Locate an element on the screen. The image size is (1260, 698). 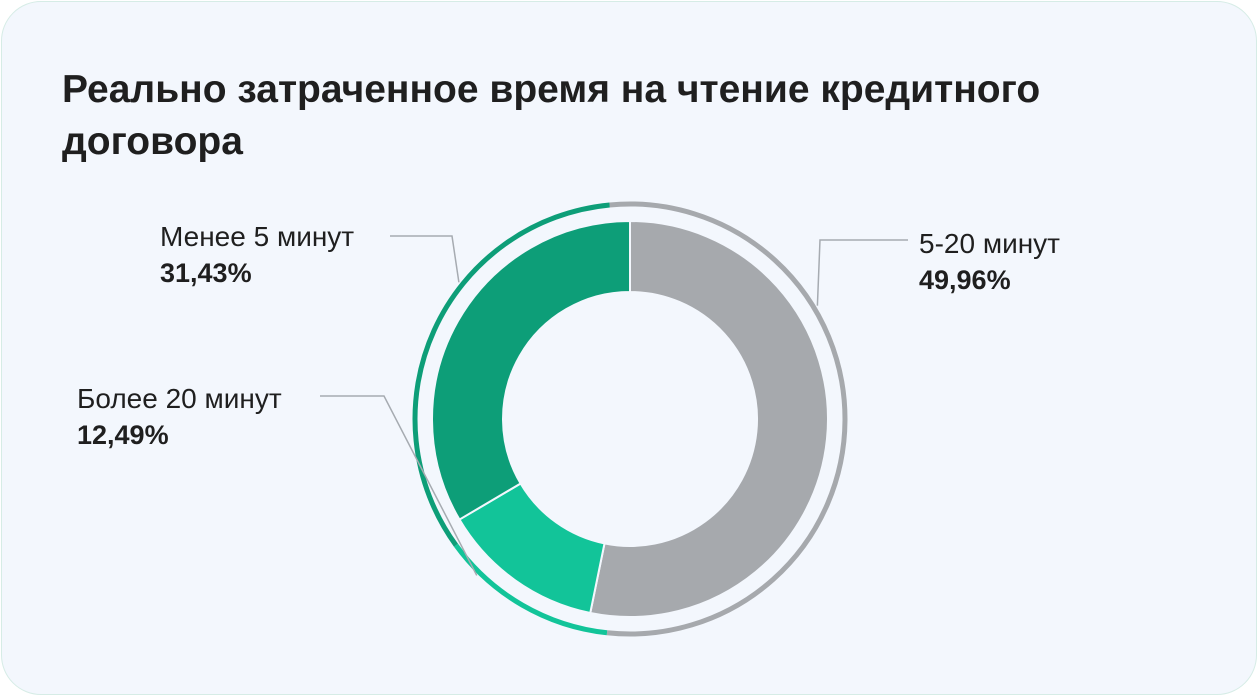
slice-label-under-5-min: Менее 5 минут 31,43% is located at coordinates (257, 255).